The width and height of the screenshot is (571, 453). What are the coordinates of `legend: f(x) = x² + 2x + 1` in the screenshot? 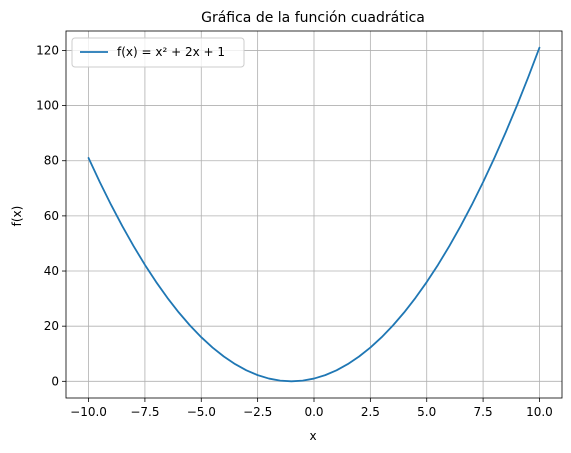 It's located at (158, 52).